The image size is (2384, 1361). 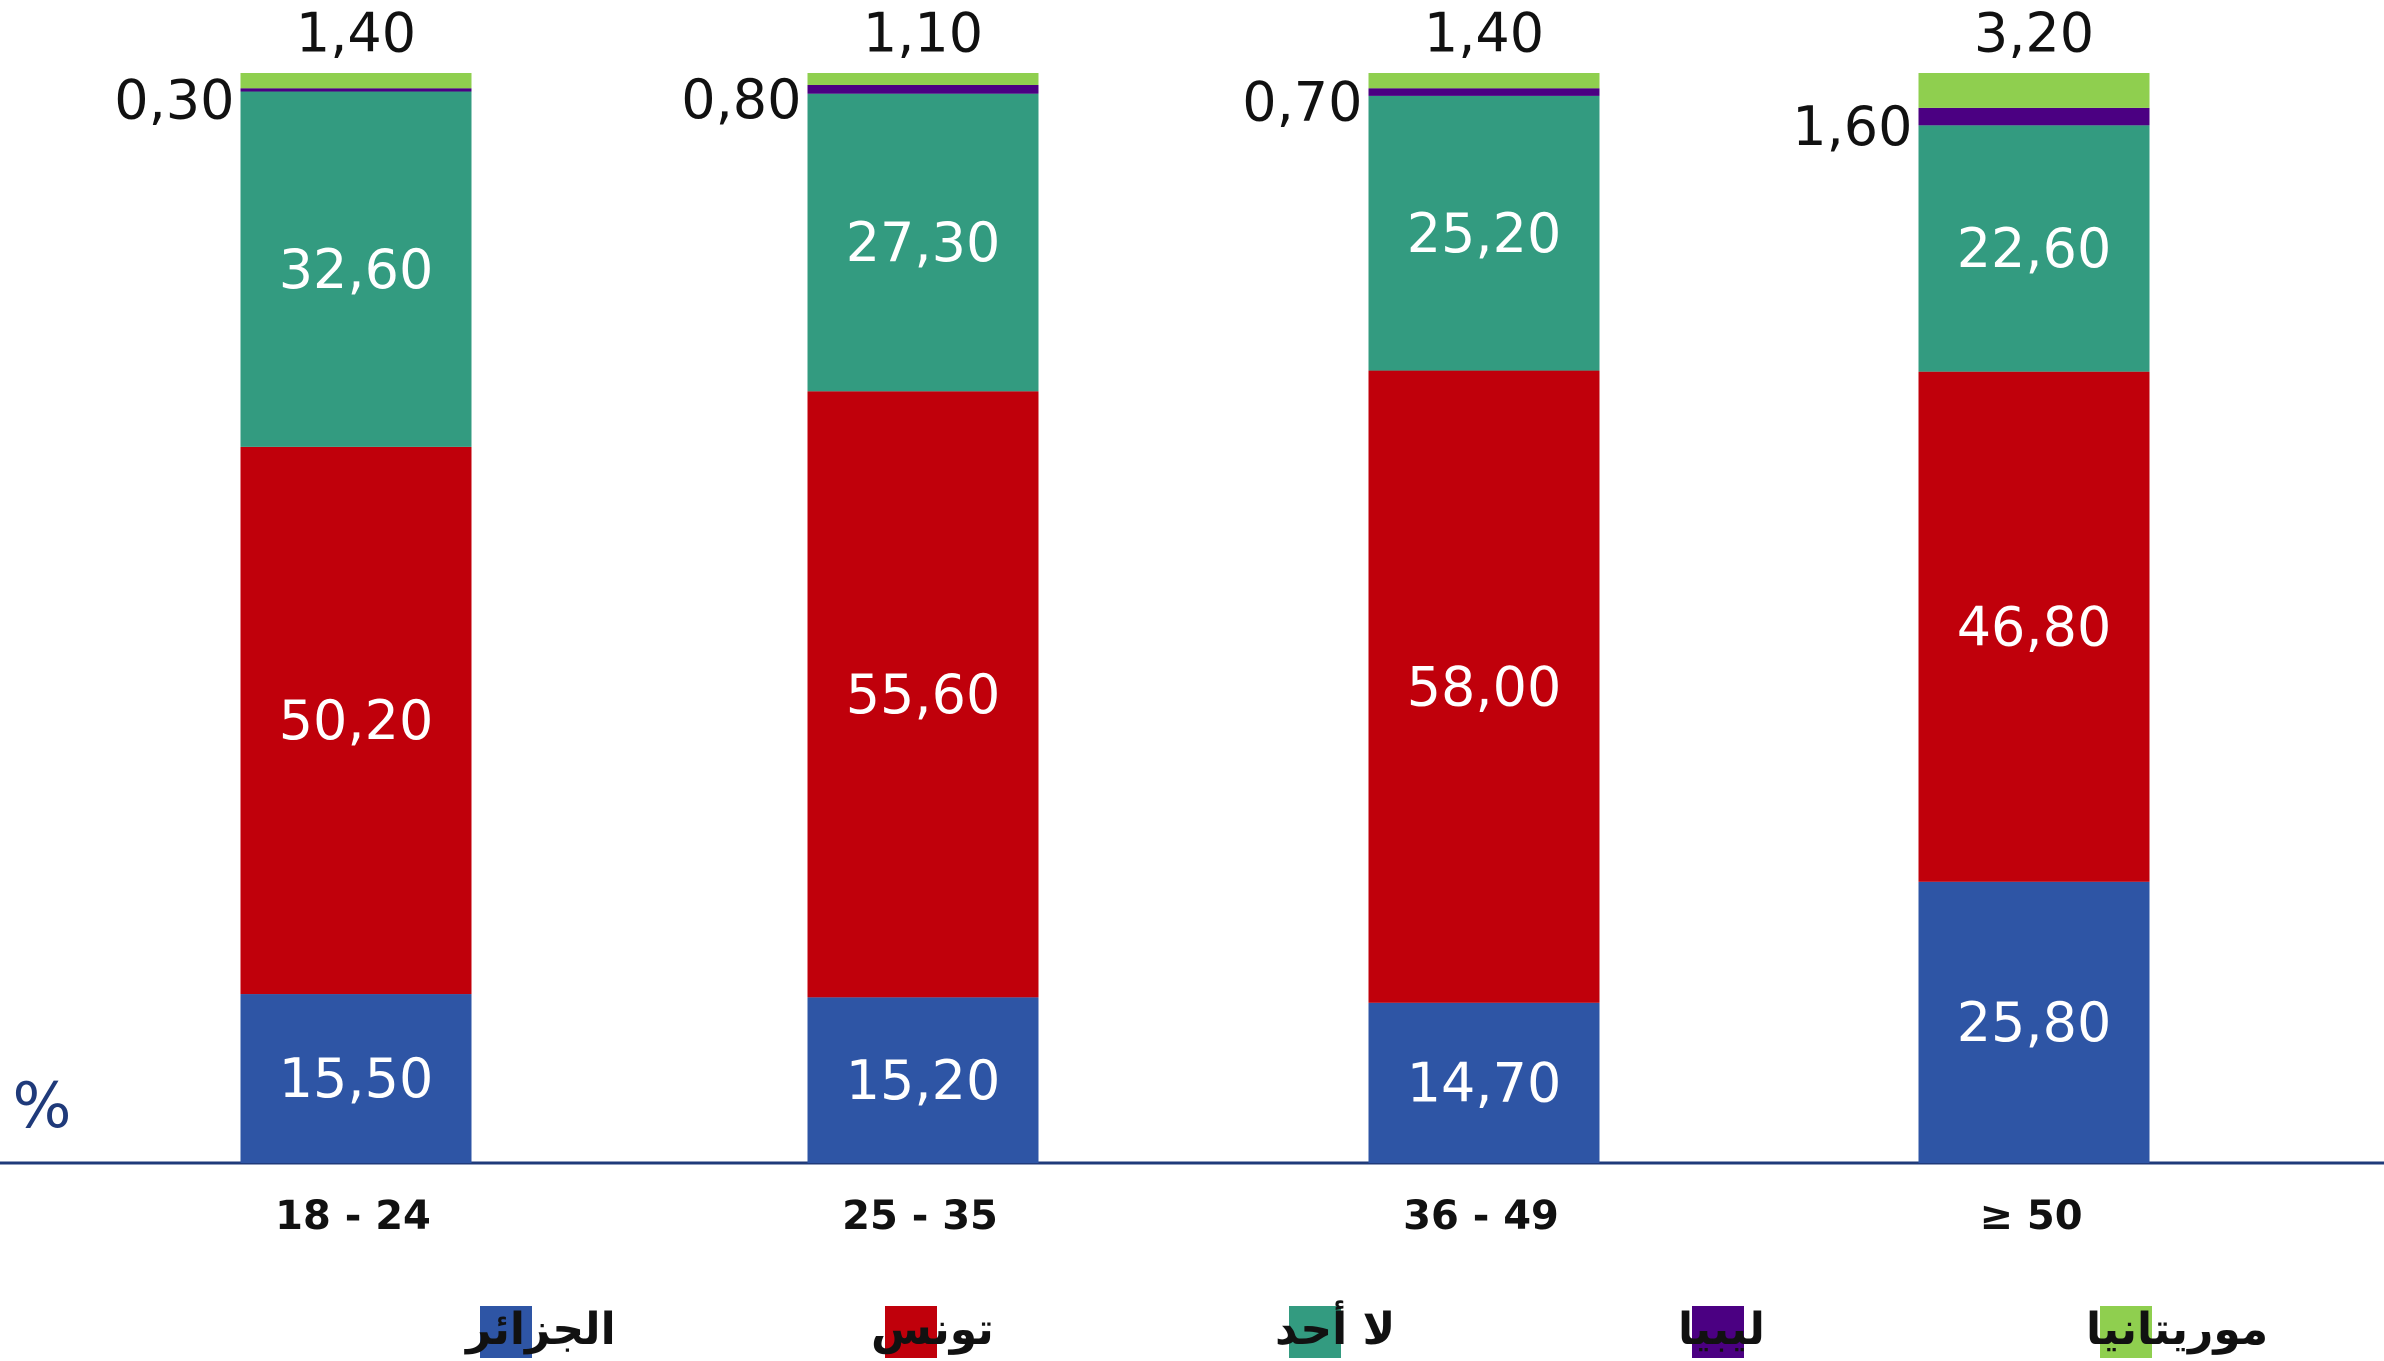 What do you see at coordinates (540, 1329) in the screenshot?
I see `legend-label: الجزائر` at bounding box center [540, 1329].